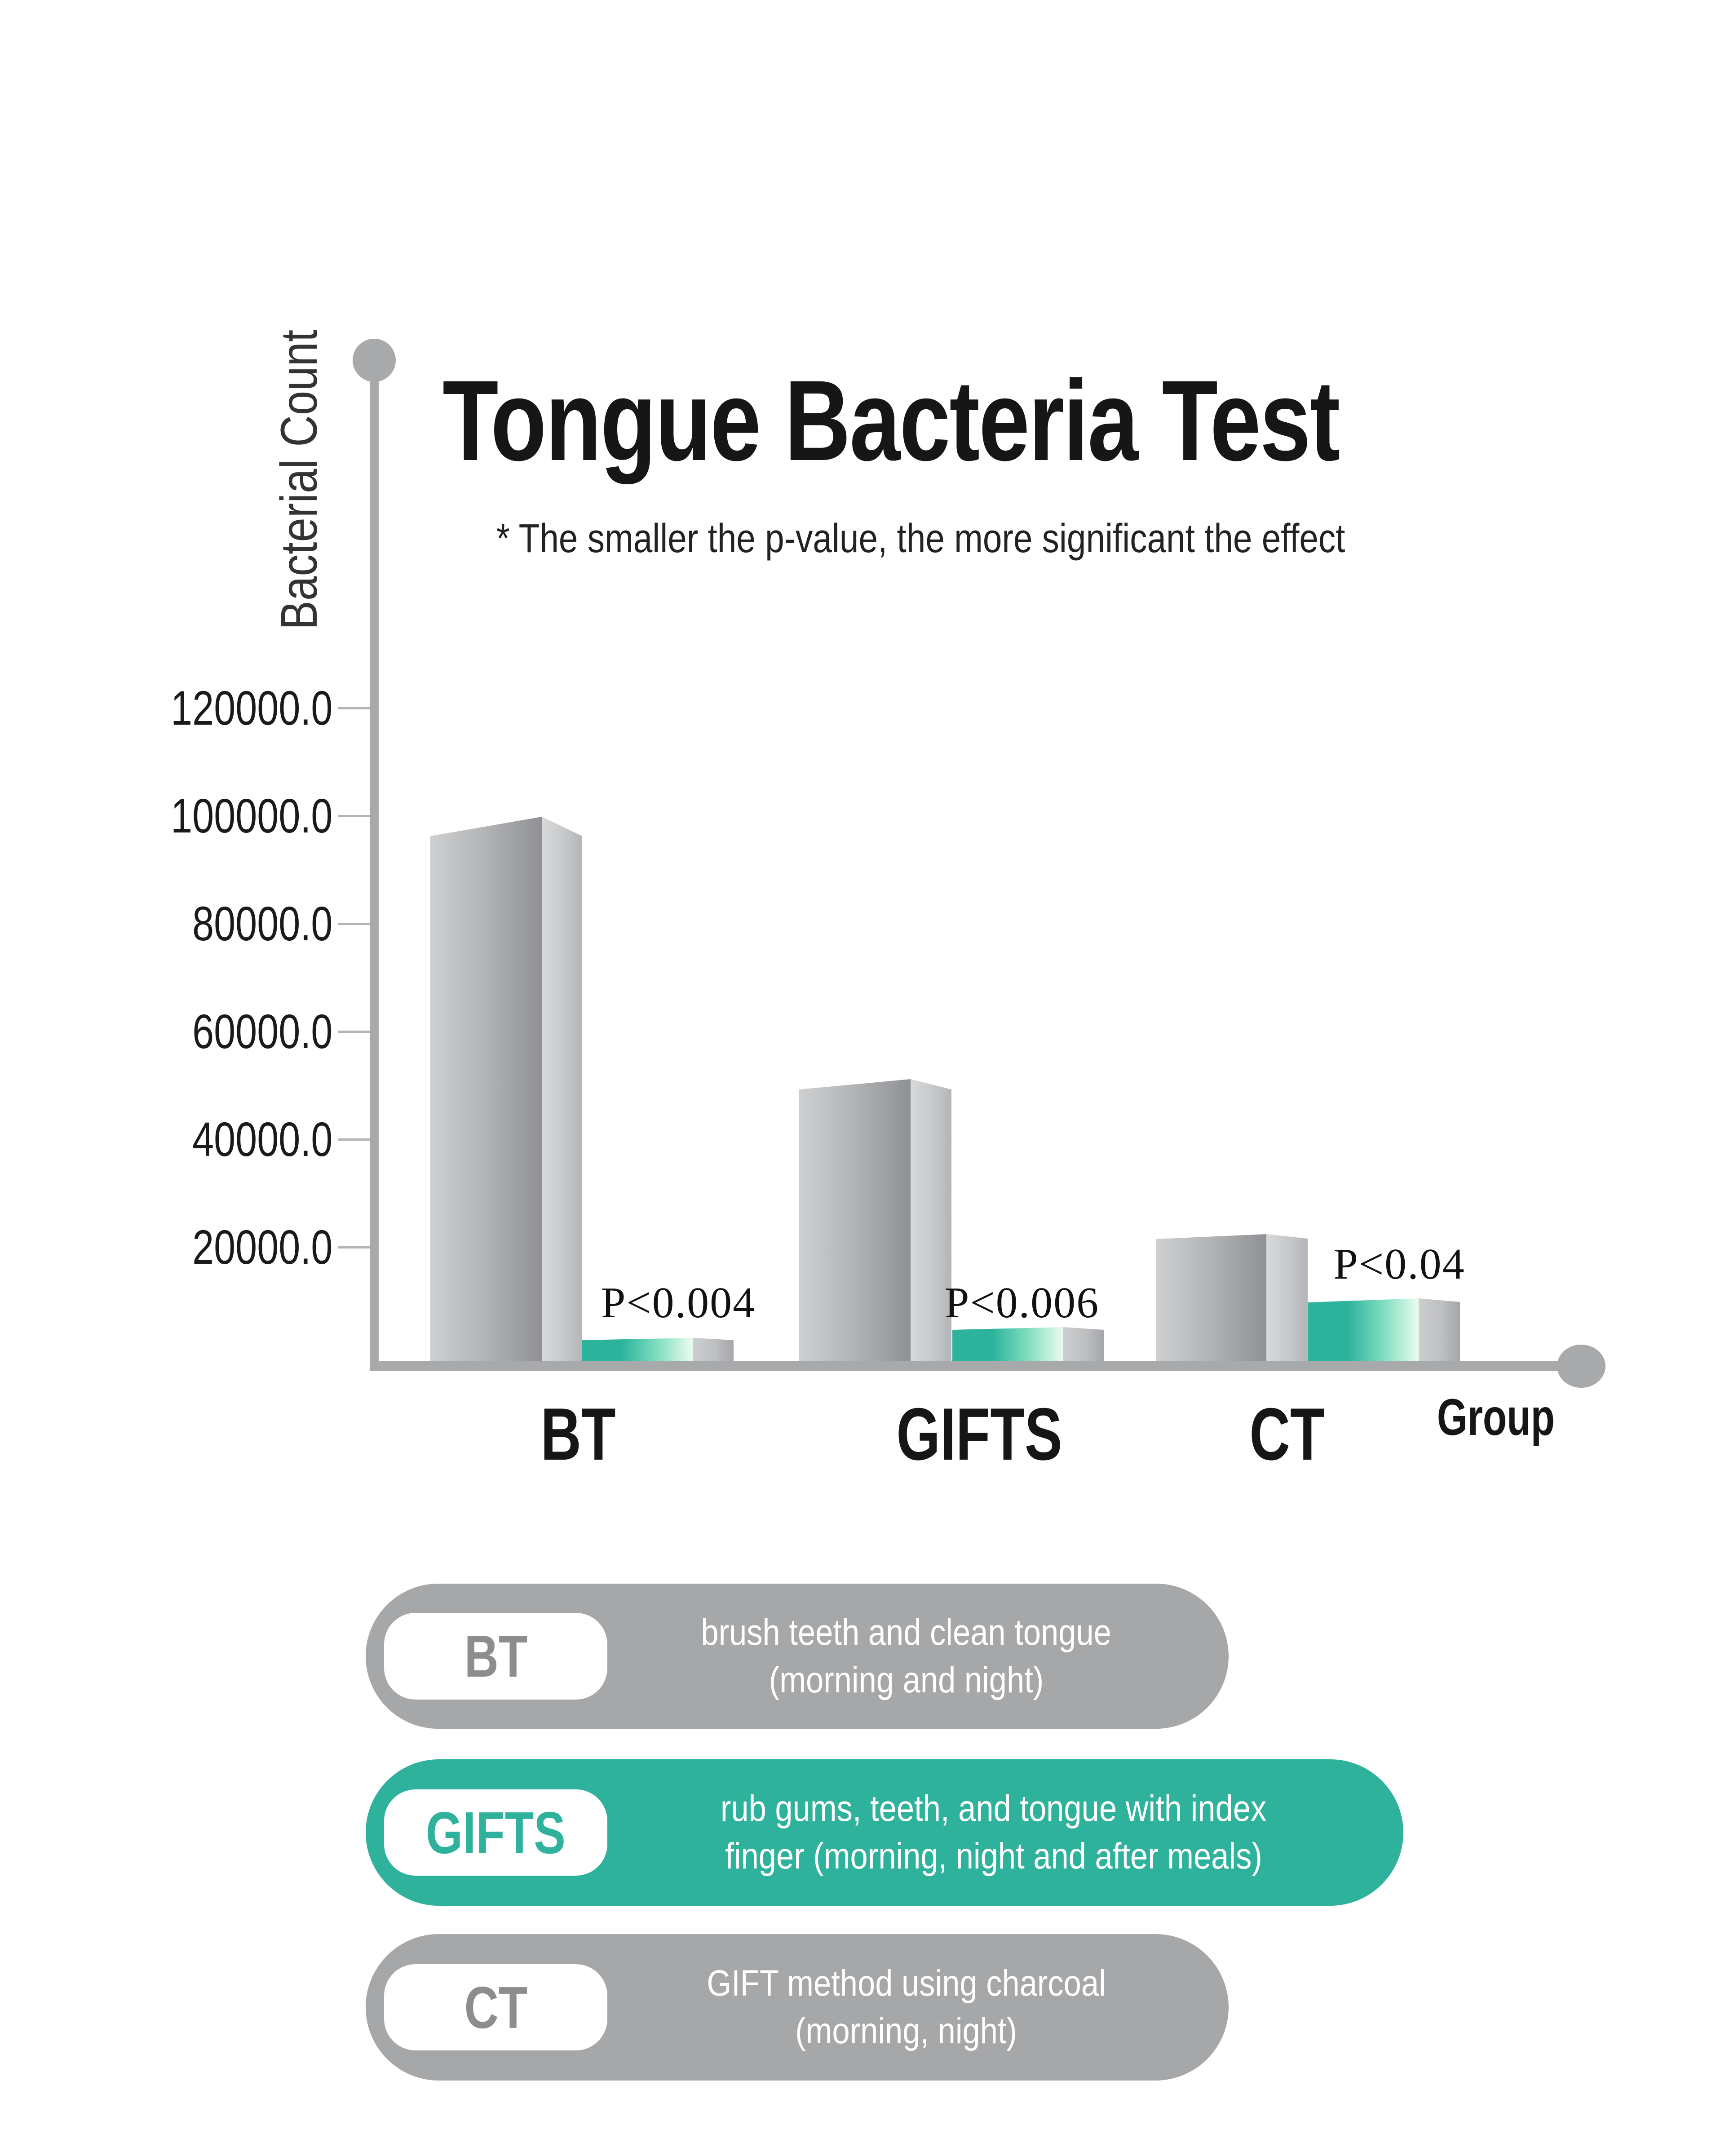  What do you see at coordinates (262, 1031) in the screenshot?
I see `y-tick-label: 60000.0` at bounding box center [262, 1031].